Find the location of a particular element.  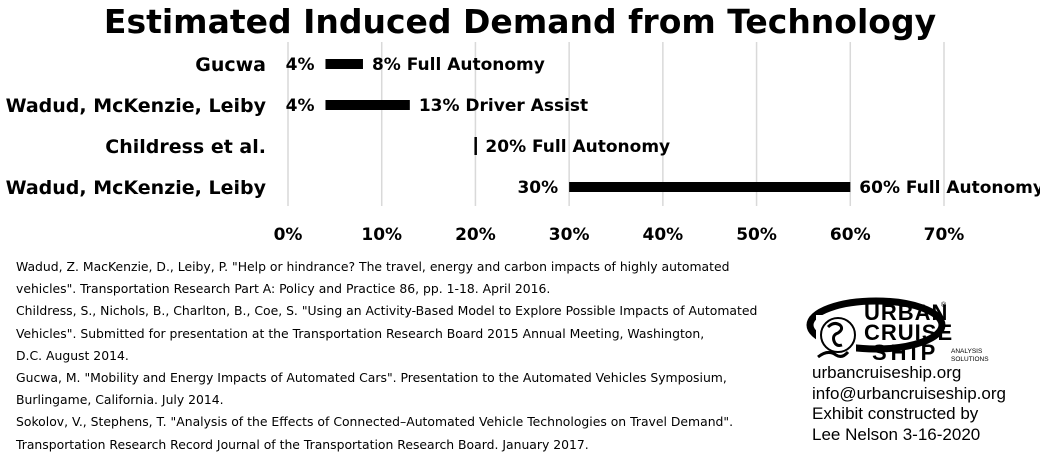

range-high-label: 13% Driver Assist is located at coordinates (503, 106).